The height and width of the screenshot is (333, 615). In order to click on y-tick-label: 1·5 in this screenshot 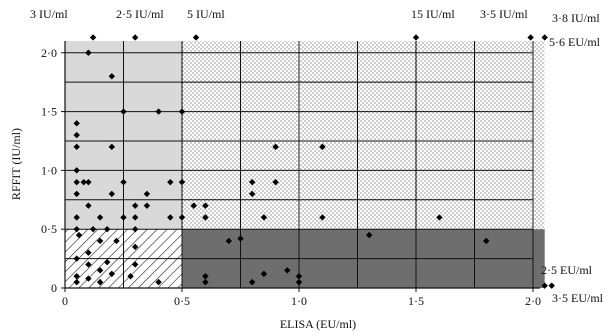, I will do `click(49, 112)`.